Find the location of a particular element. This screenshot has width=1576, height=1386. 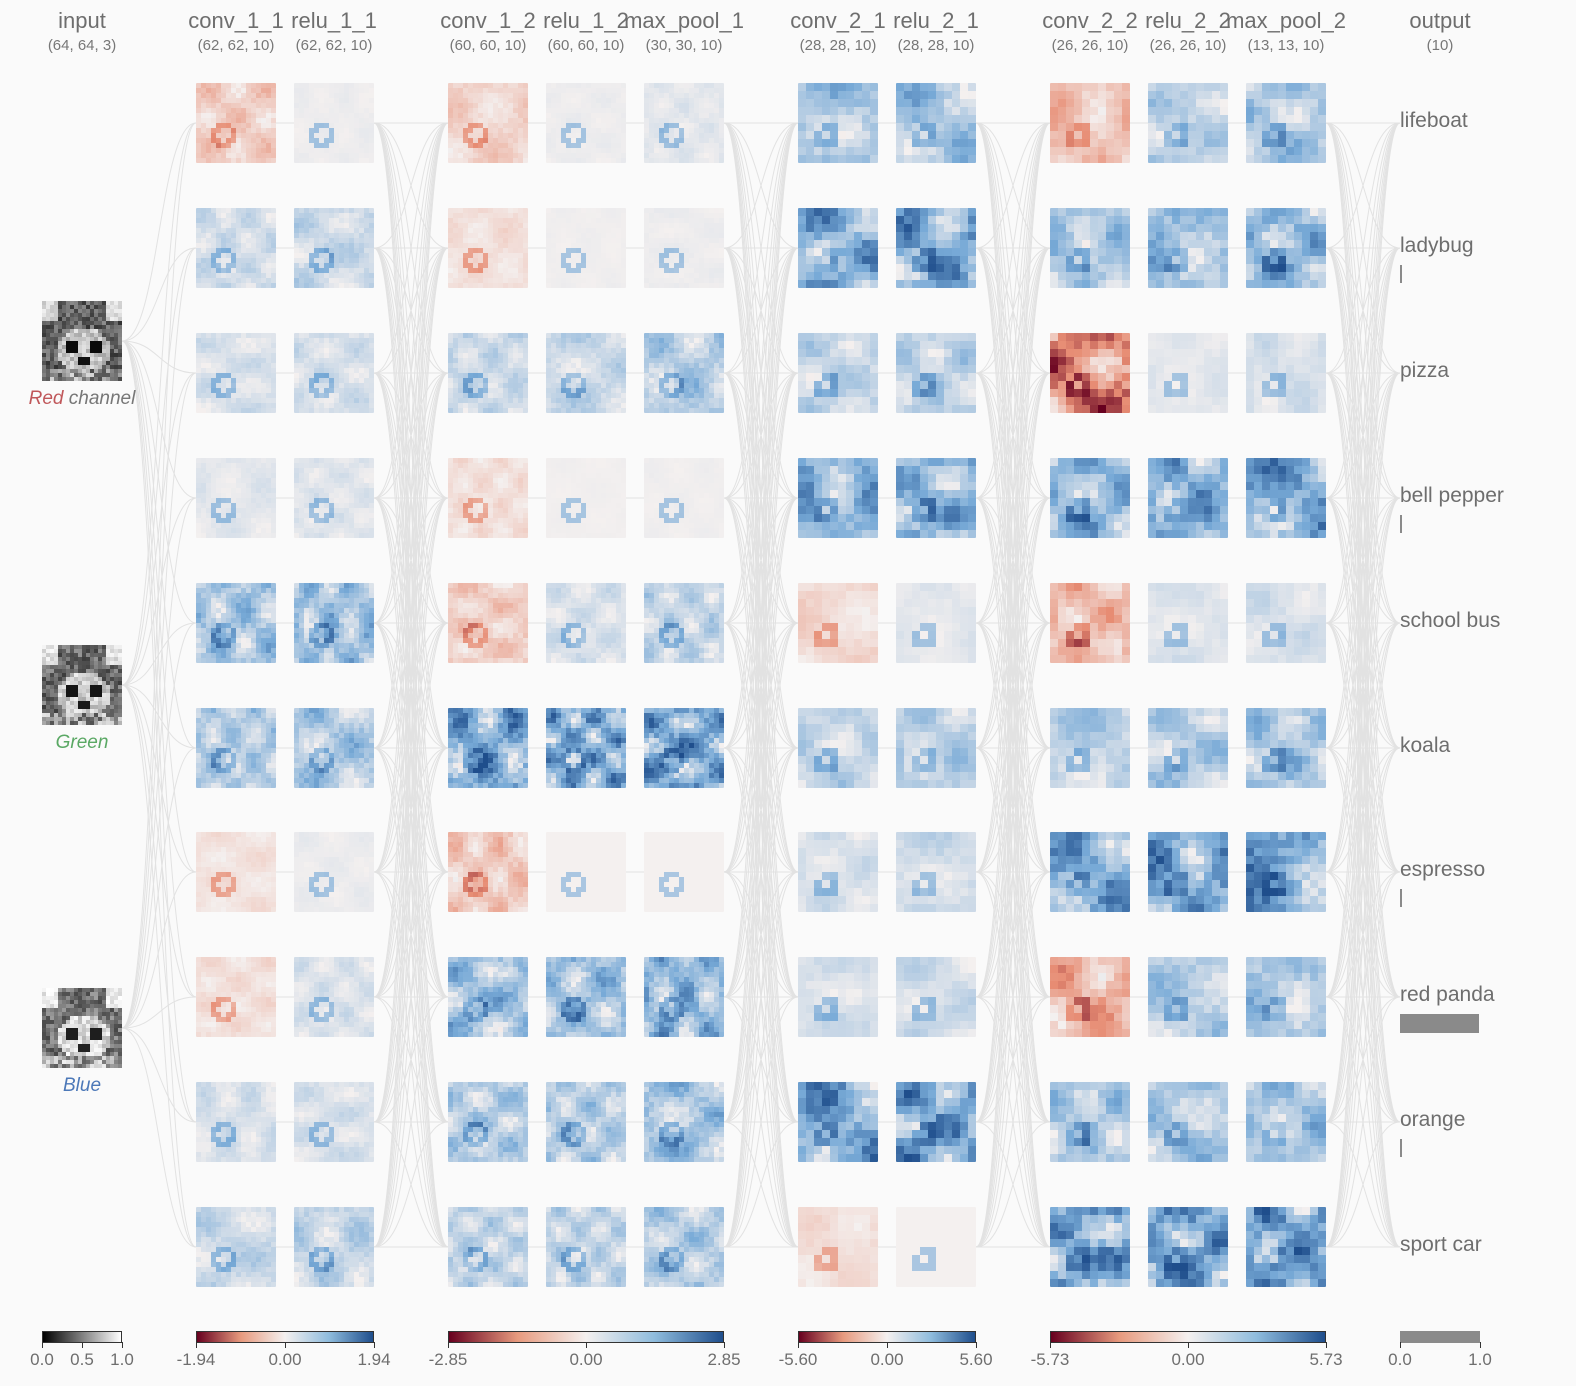

layer-name-max-pool-2: max_pool_2 is located at coordinates (1286, 20).